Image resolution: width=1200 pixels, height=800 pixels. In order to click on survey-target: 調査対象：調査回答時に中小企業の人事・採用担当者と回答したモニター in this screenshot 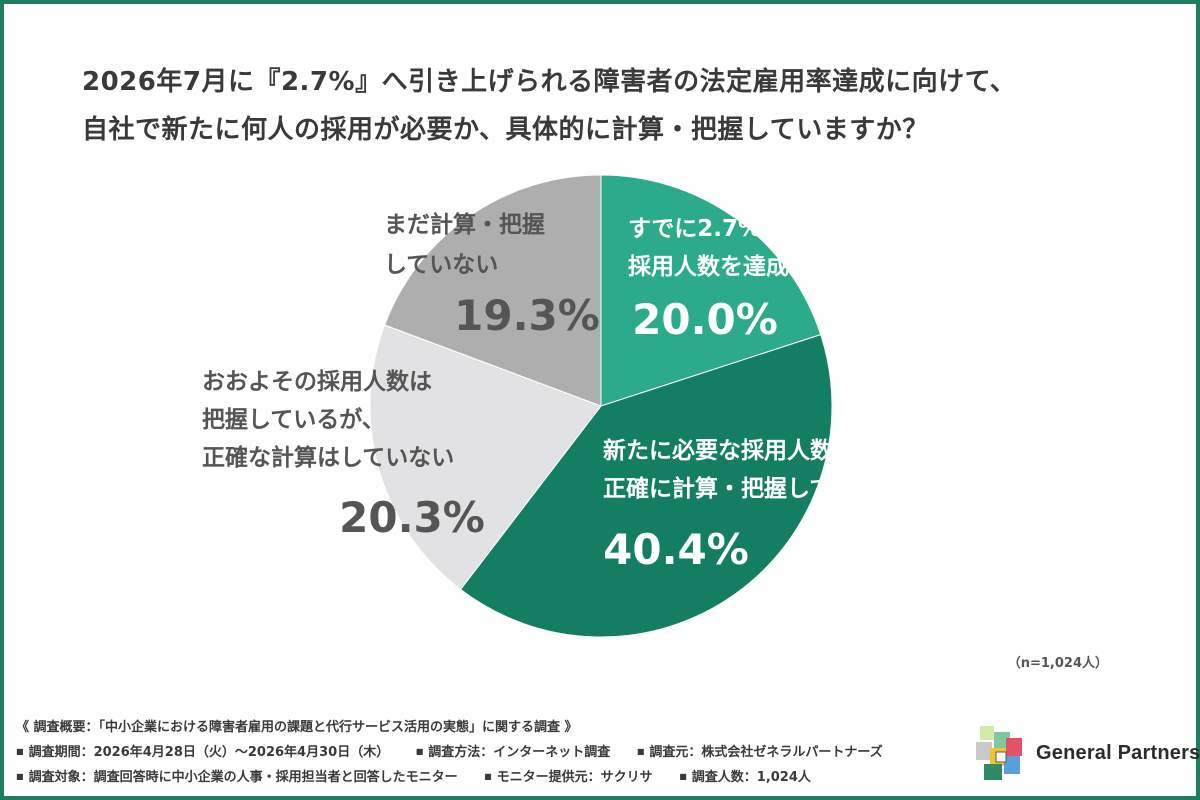, I will do `click(237, 777)`.